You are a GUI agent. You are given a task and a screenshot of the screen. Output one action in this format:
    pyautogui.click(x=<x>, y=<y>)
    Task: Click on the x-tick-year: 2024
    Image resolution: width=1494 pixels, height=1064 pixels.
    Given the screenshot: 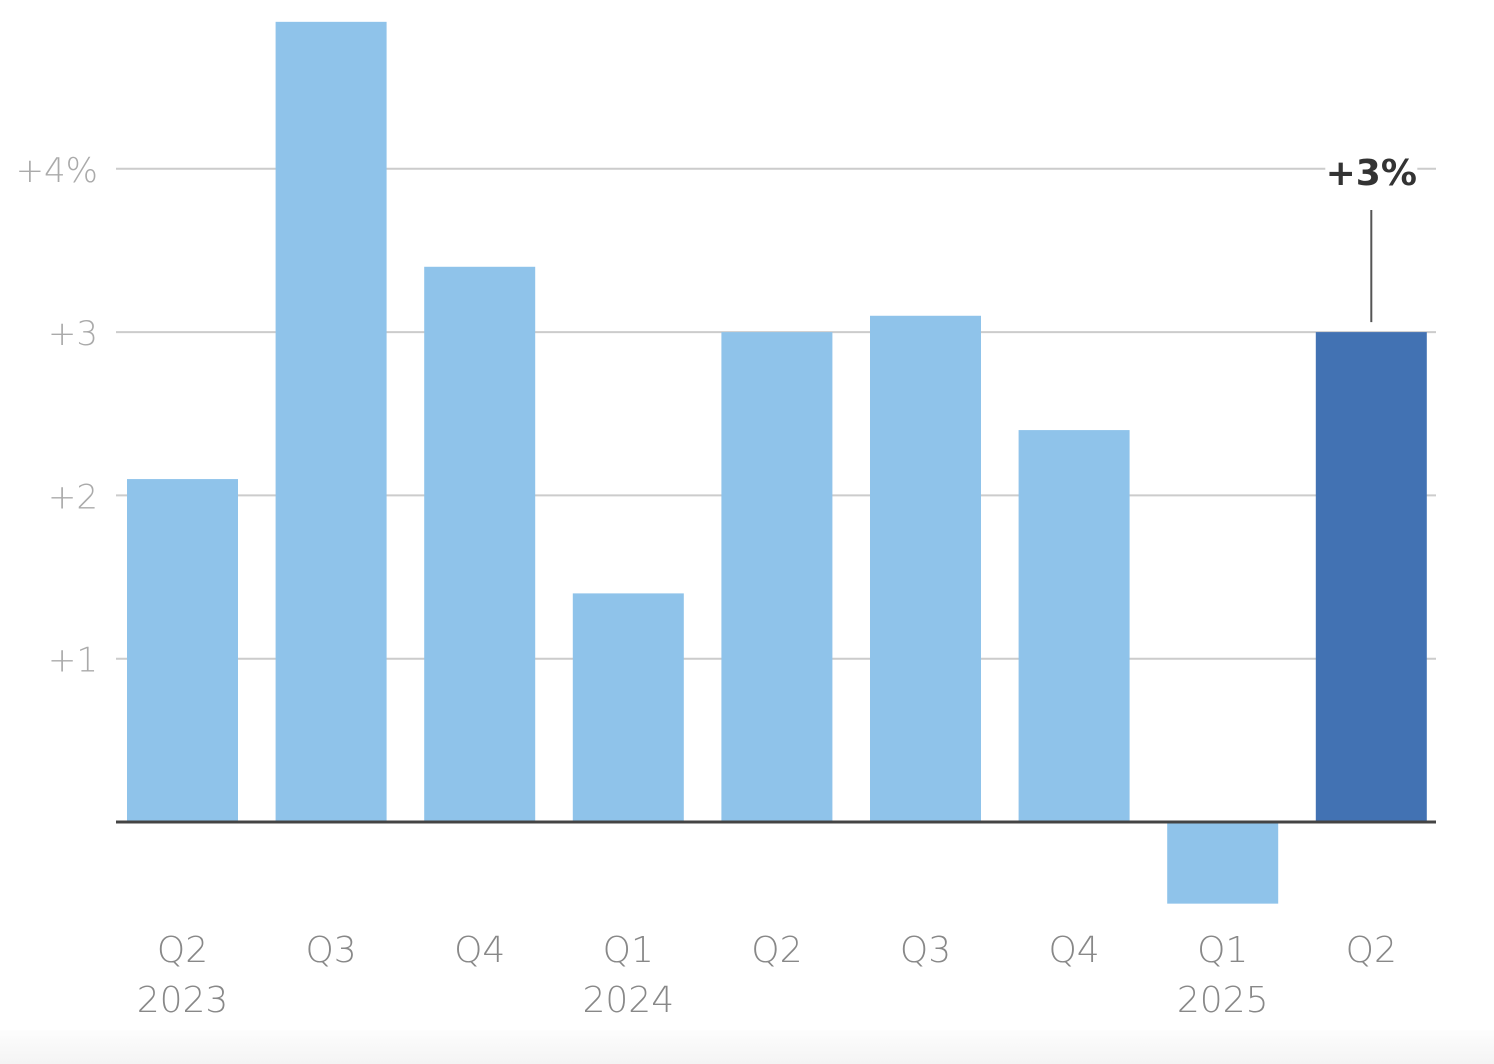 What is the action you would take?
    pyautogui.click(x=628, y=1000)
    